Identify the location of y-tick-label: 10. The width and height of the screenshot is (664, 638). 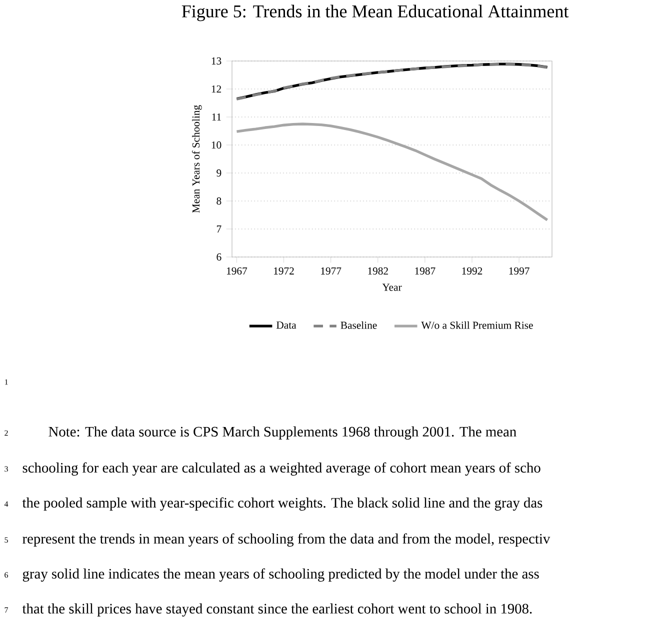
(217, 145).